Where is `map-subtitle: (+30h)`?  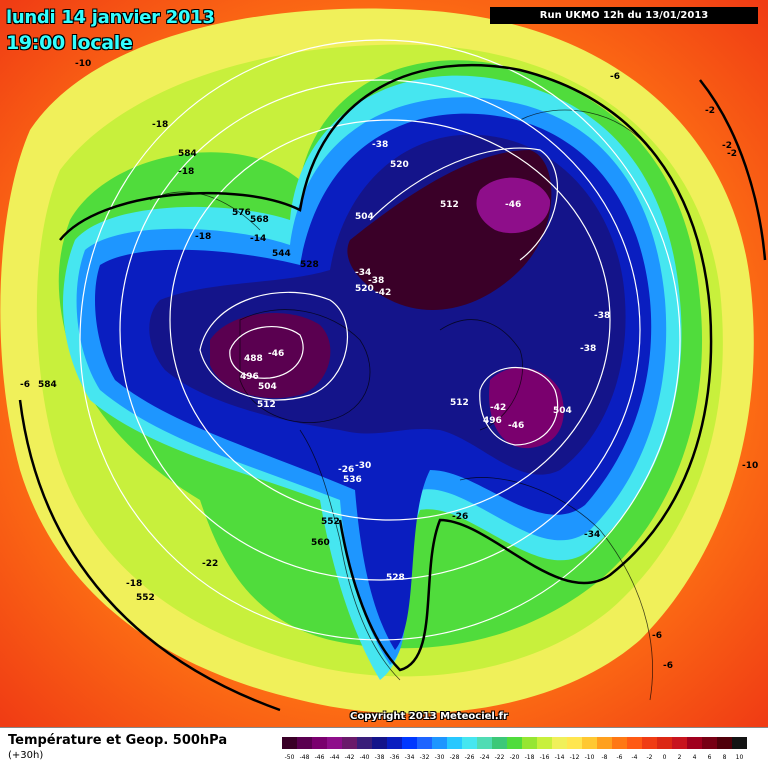
map-subtitle: (+30h) is located at coordinates (26, 755).